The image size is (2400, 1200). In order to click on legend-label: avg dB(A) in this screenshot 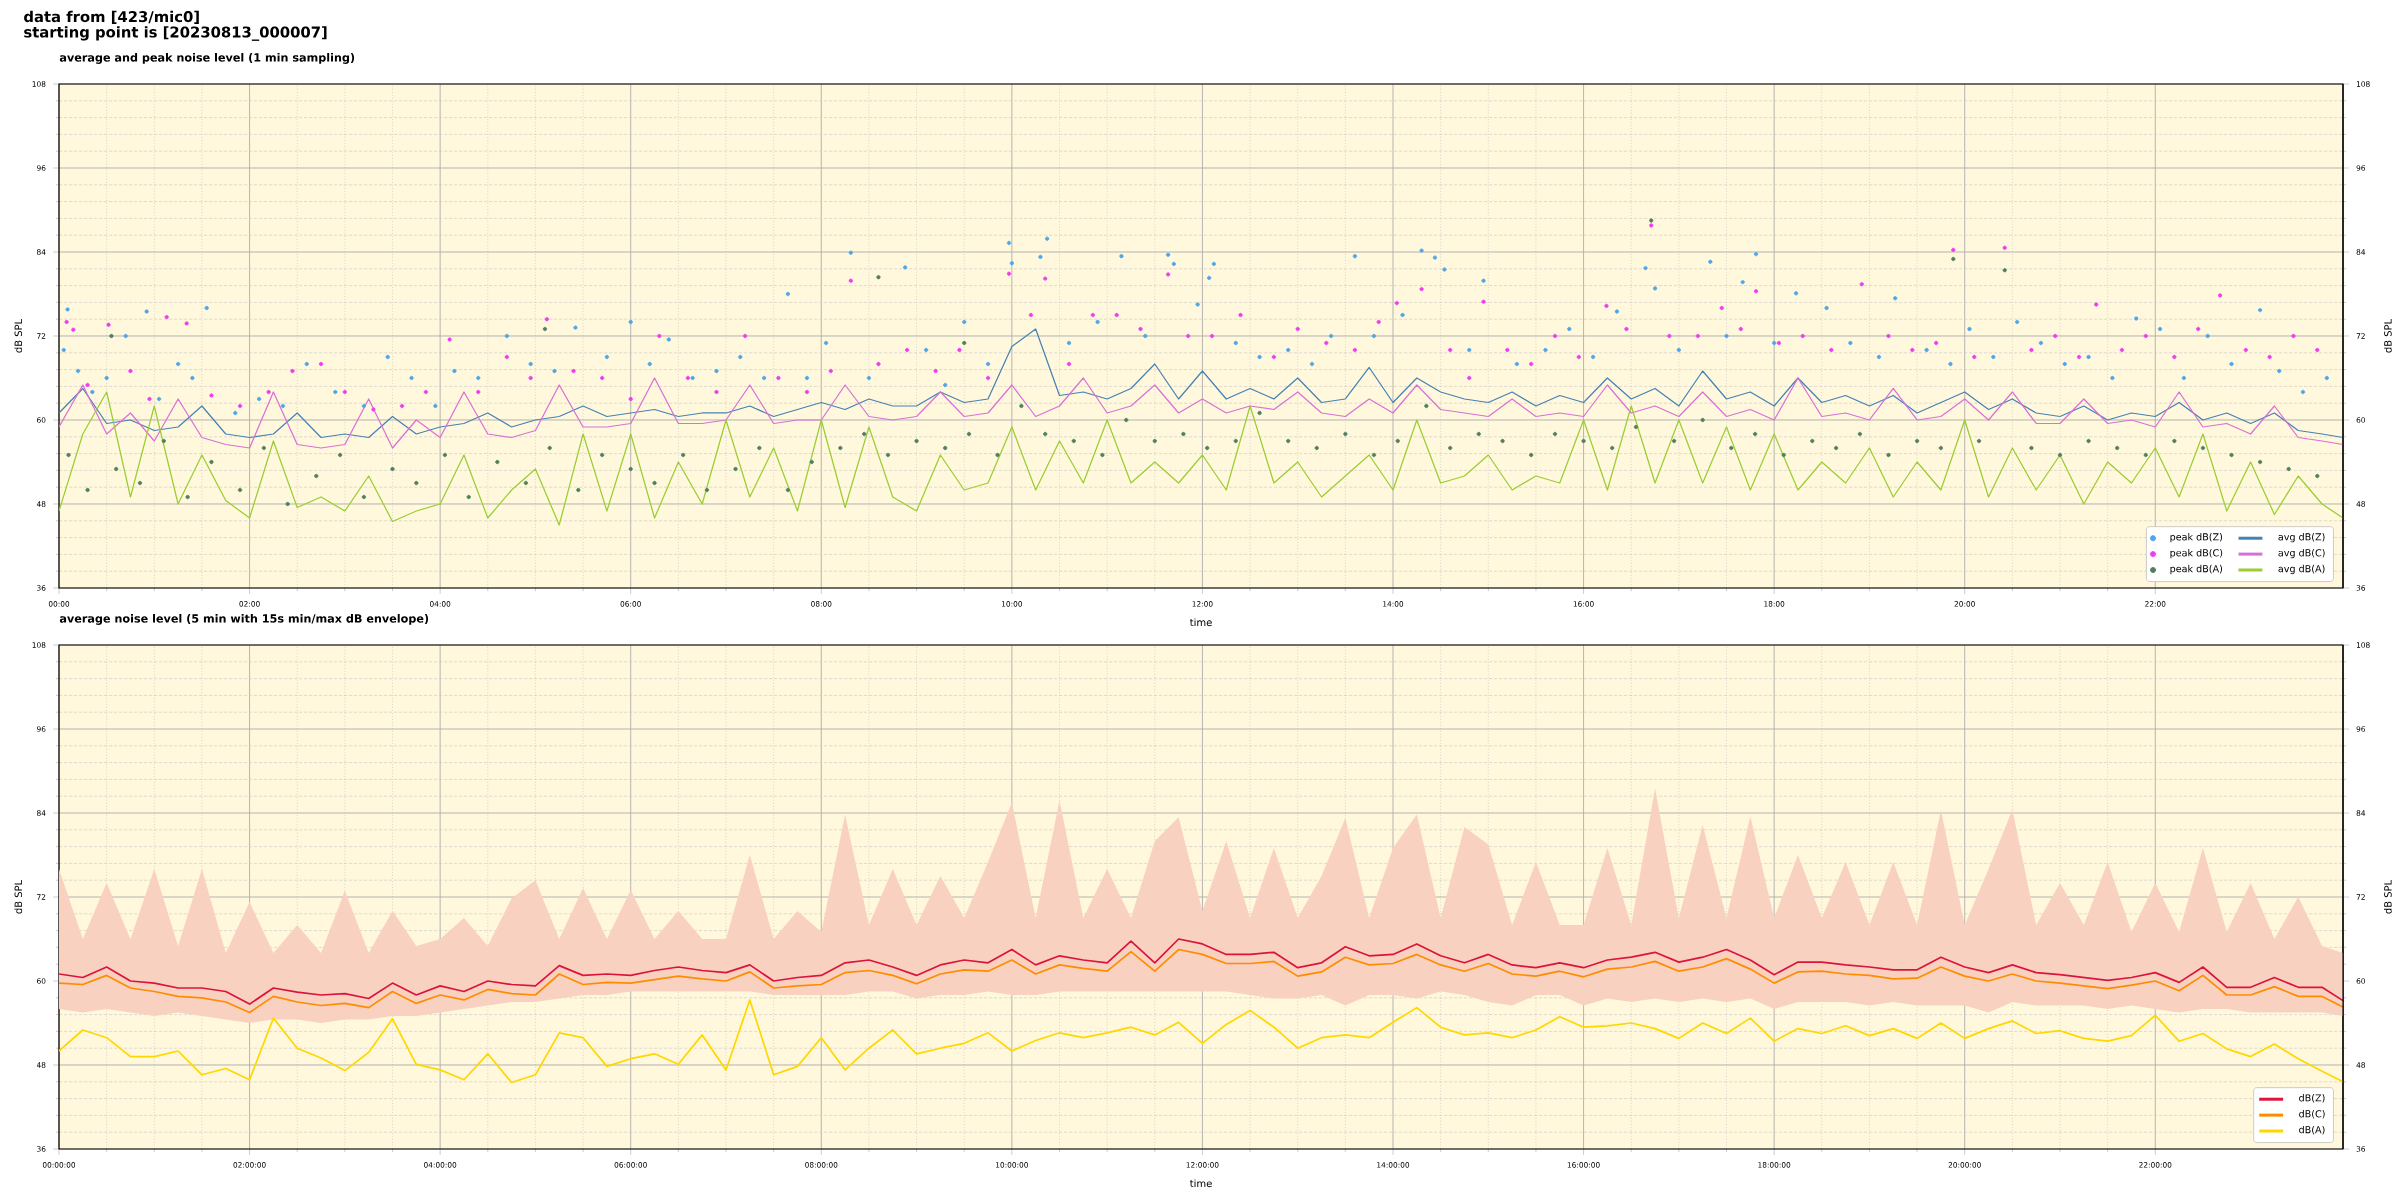, I will do `click(2301, 569)`.